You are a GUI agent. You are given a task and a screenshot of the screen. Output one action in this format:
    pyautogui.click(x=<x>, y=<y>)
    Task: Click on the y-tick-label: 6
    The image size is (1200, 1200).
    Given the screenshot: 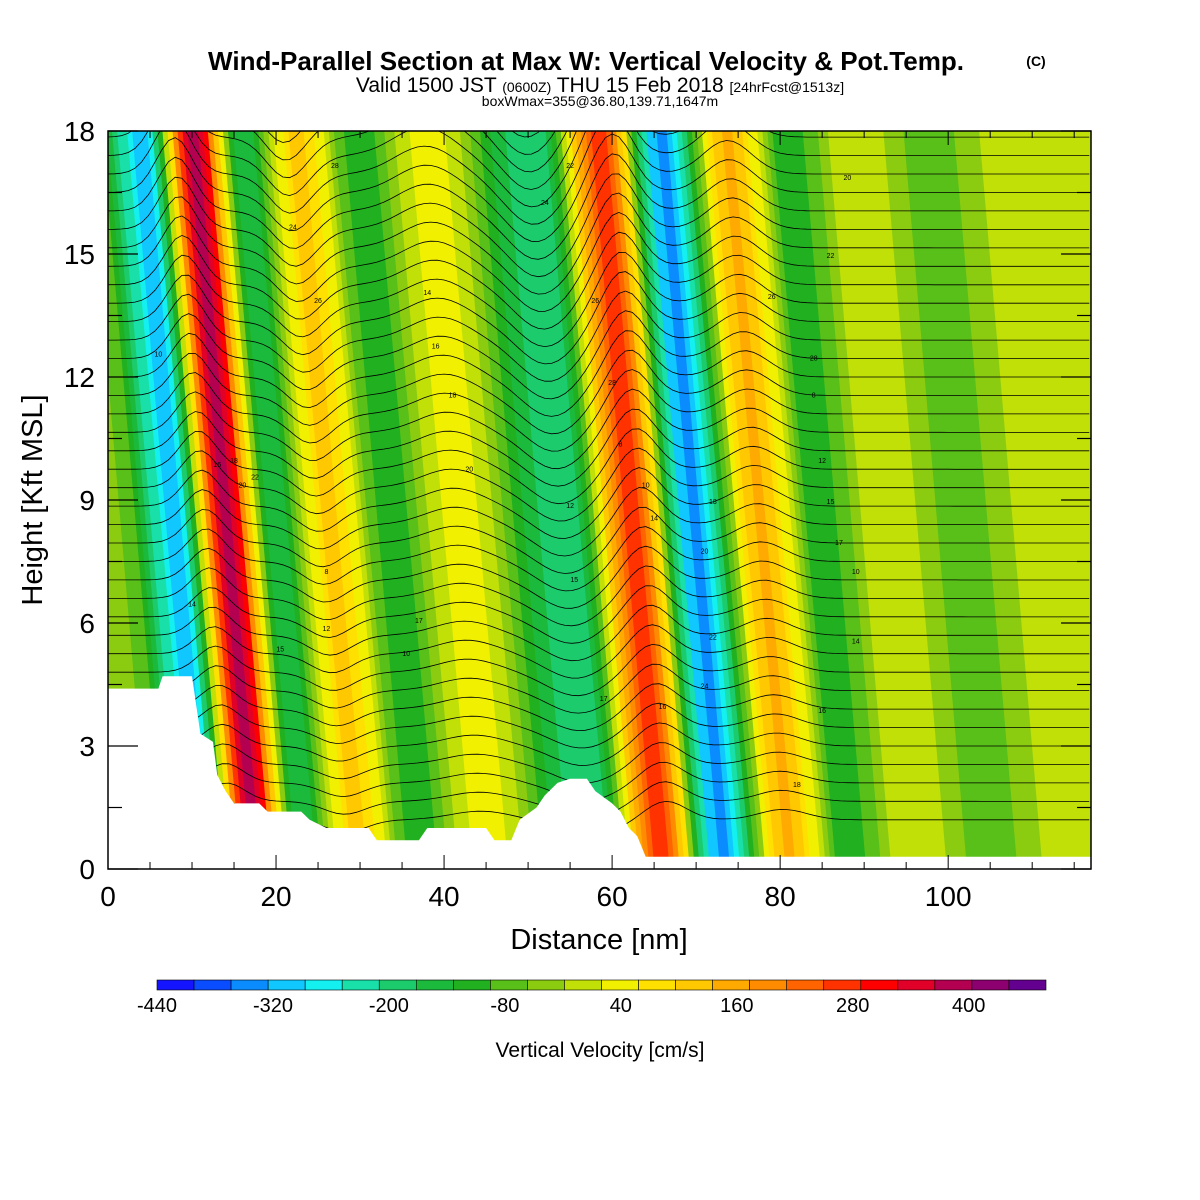 What is the action you would take?
    pyautogui.click(x=87, y=623)
    